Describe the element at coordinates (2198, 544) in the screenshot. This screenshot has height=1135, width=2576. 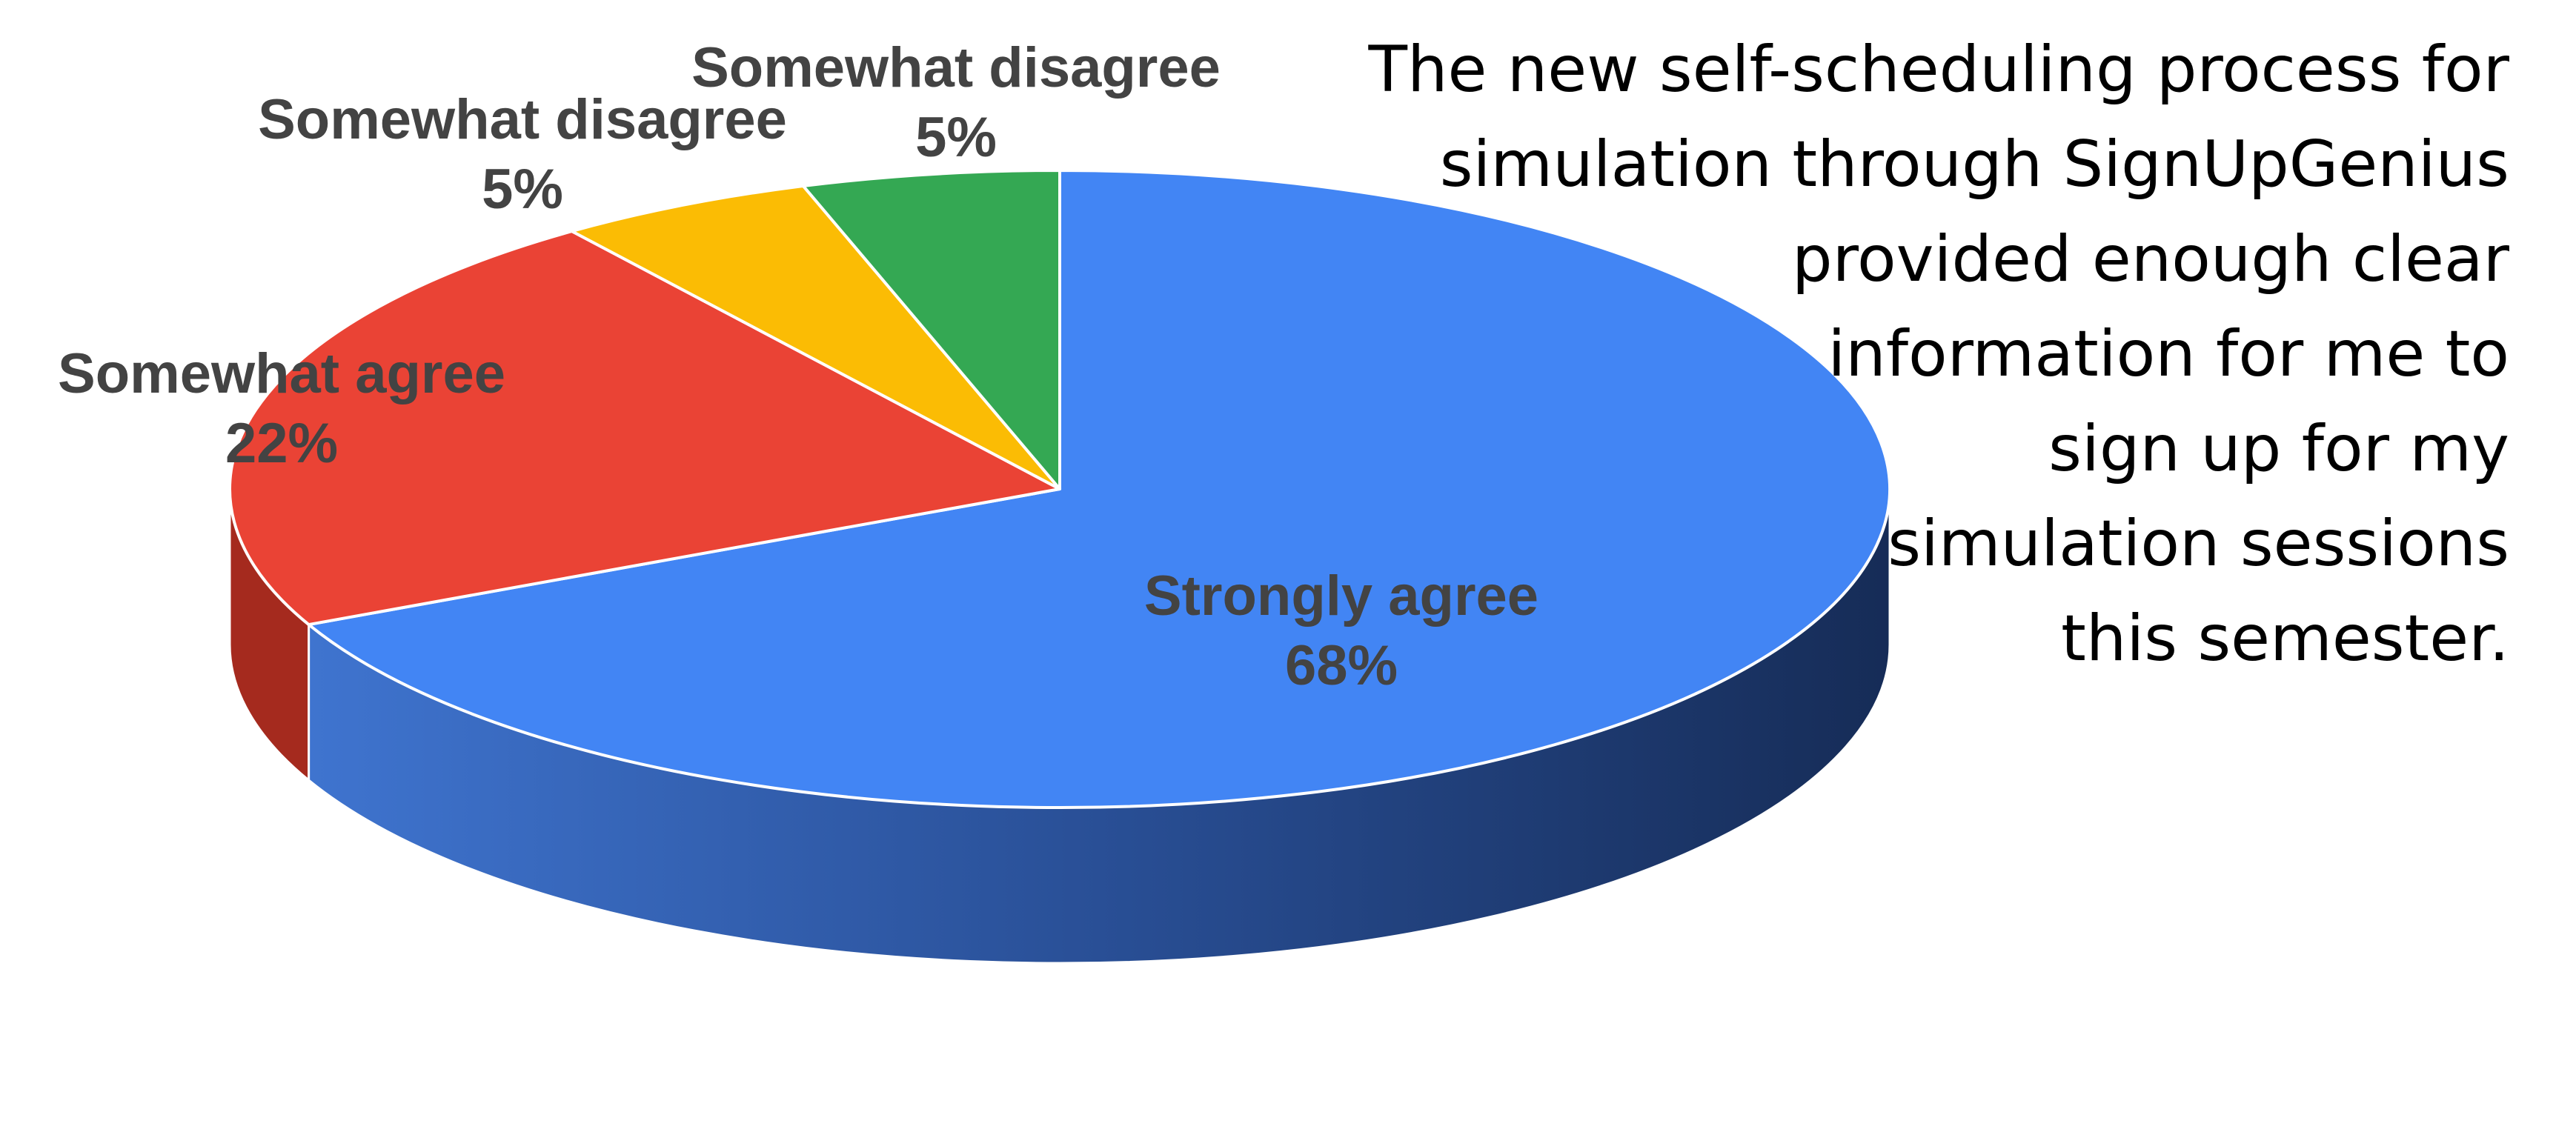
I see `annotation-line: simulation sessions` at that location.